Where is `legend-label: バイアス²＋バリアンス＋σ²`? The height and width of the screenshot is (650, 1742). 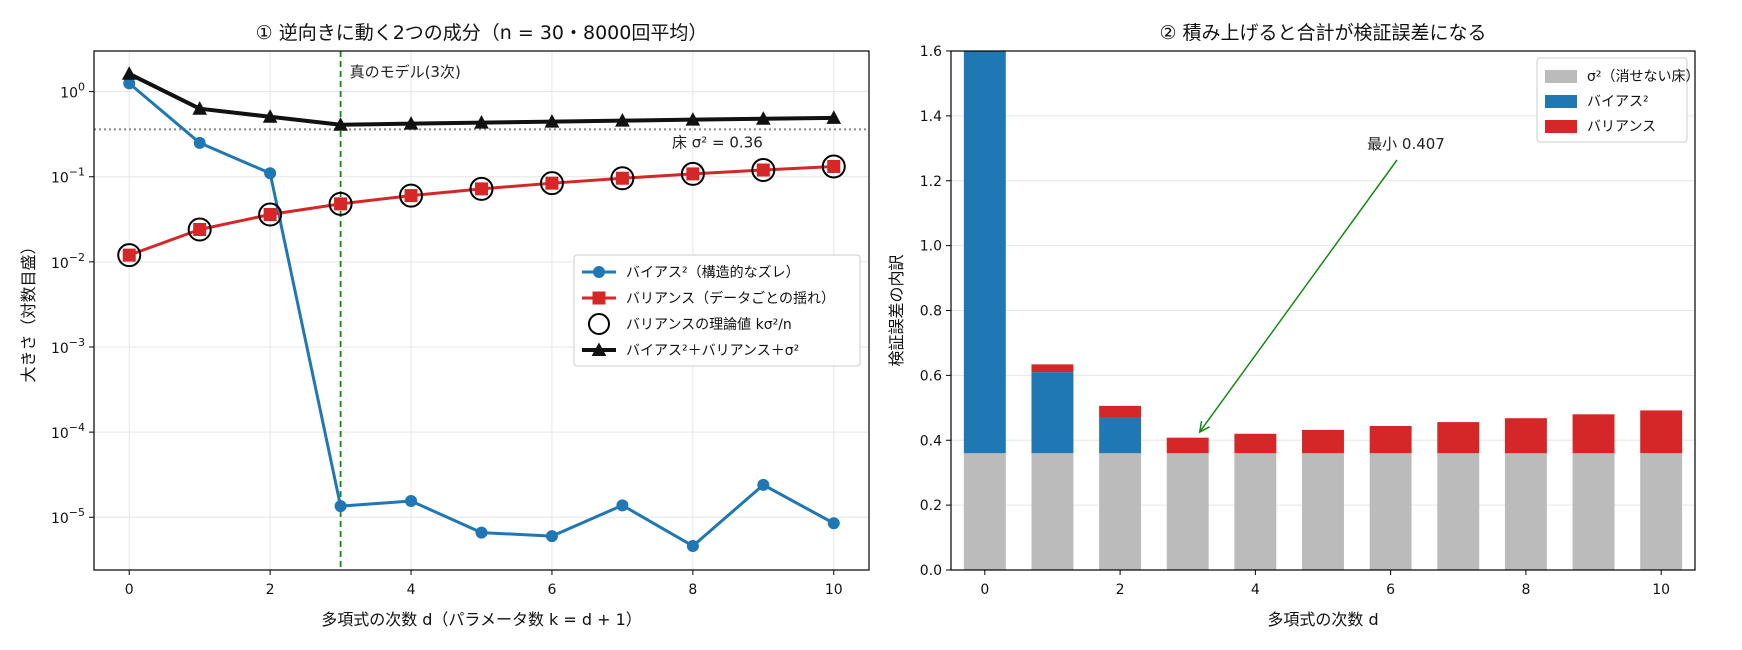 legend-label: バイアス²＋バリアンス＋σ² is located at coordinates (712, 351).